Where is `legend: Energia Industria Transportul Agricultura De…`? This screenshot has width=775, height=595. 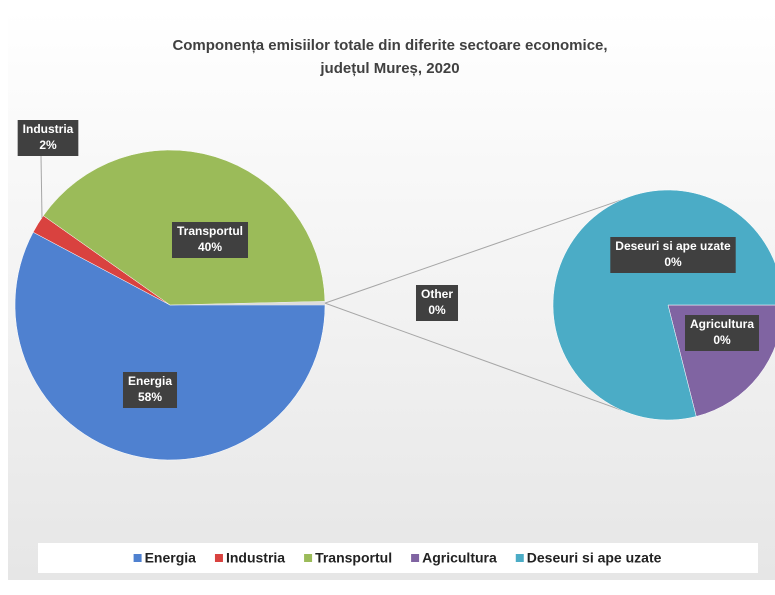 legend: Energia Industria Transportul Agricultura De… is located at coordinates (397, 558).